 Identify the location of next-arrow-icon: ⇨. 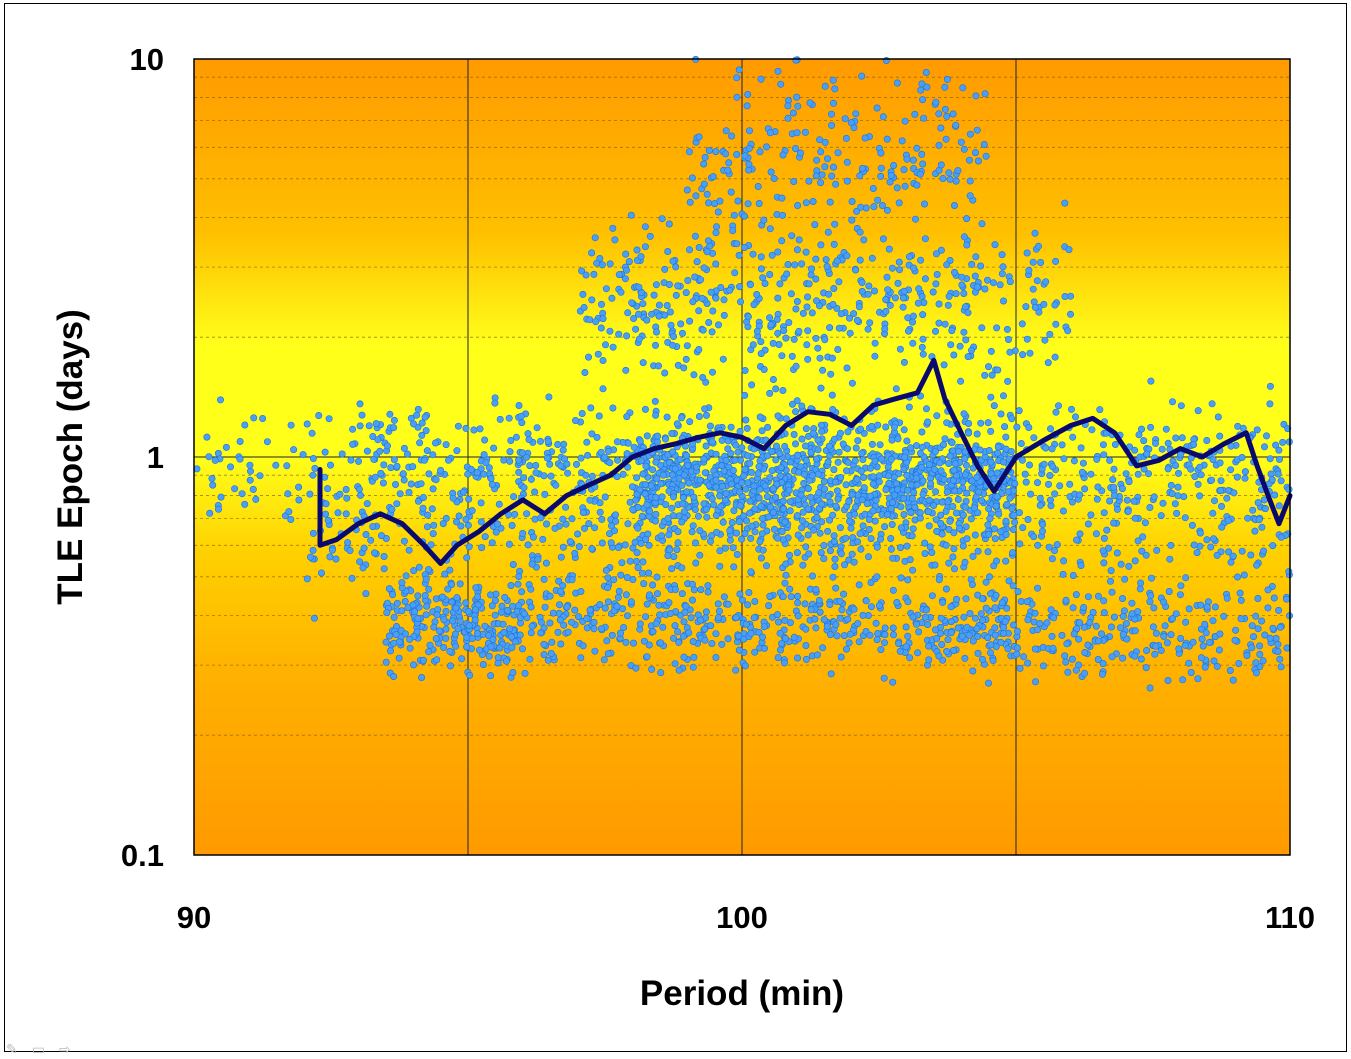
(64, 1050).